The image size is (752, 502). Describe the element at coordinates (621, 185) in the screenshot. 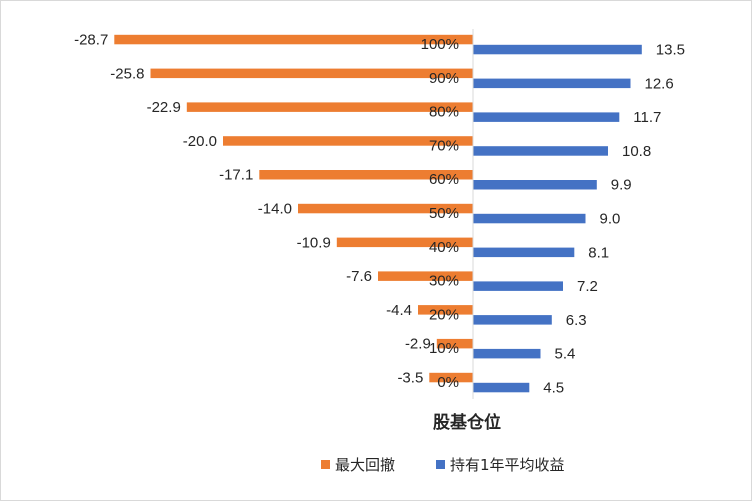

I see `label-return-6: 9.9` at that location.